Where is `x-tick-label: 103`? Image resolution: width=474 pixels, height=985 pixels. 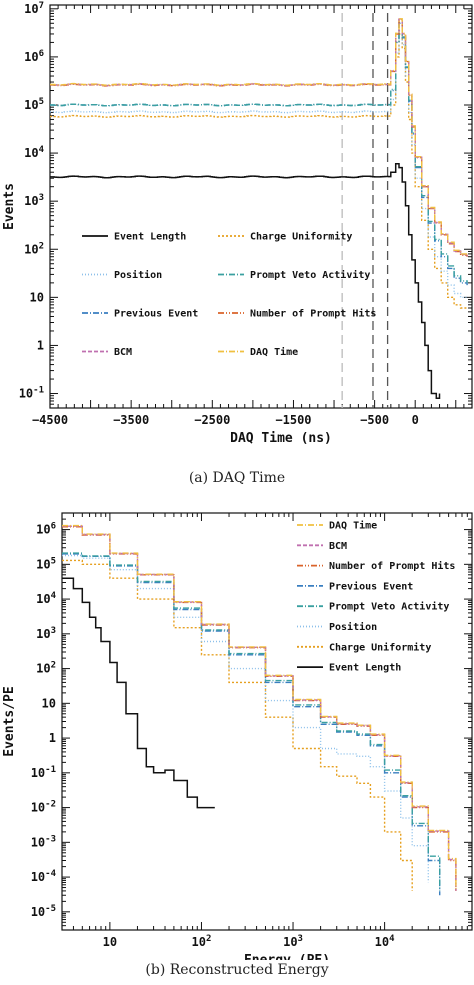
x-tick-label: 103 is located at coordinates (293, 941).